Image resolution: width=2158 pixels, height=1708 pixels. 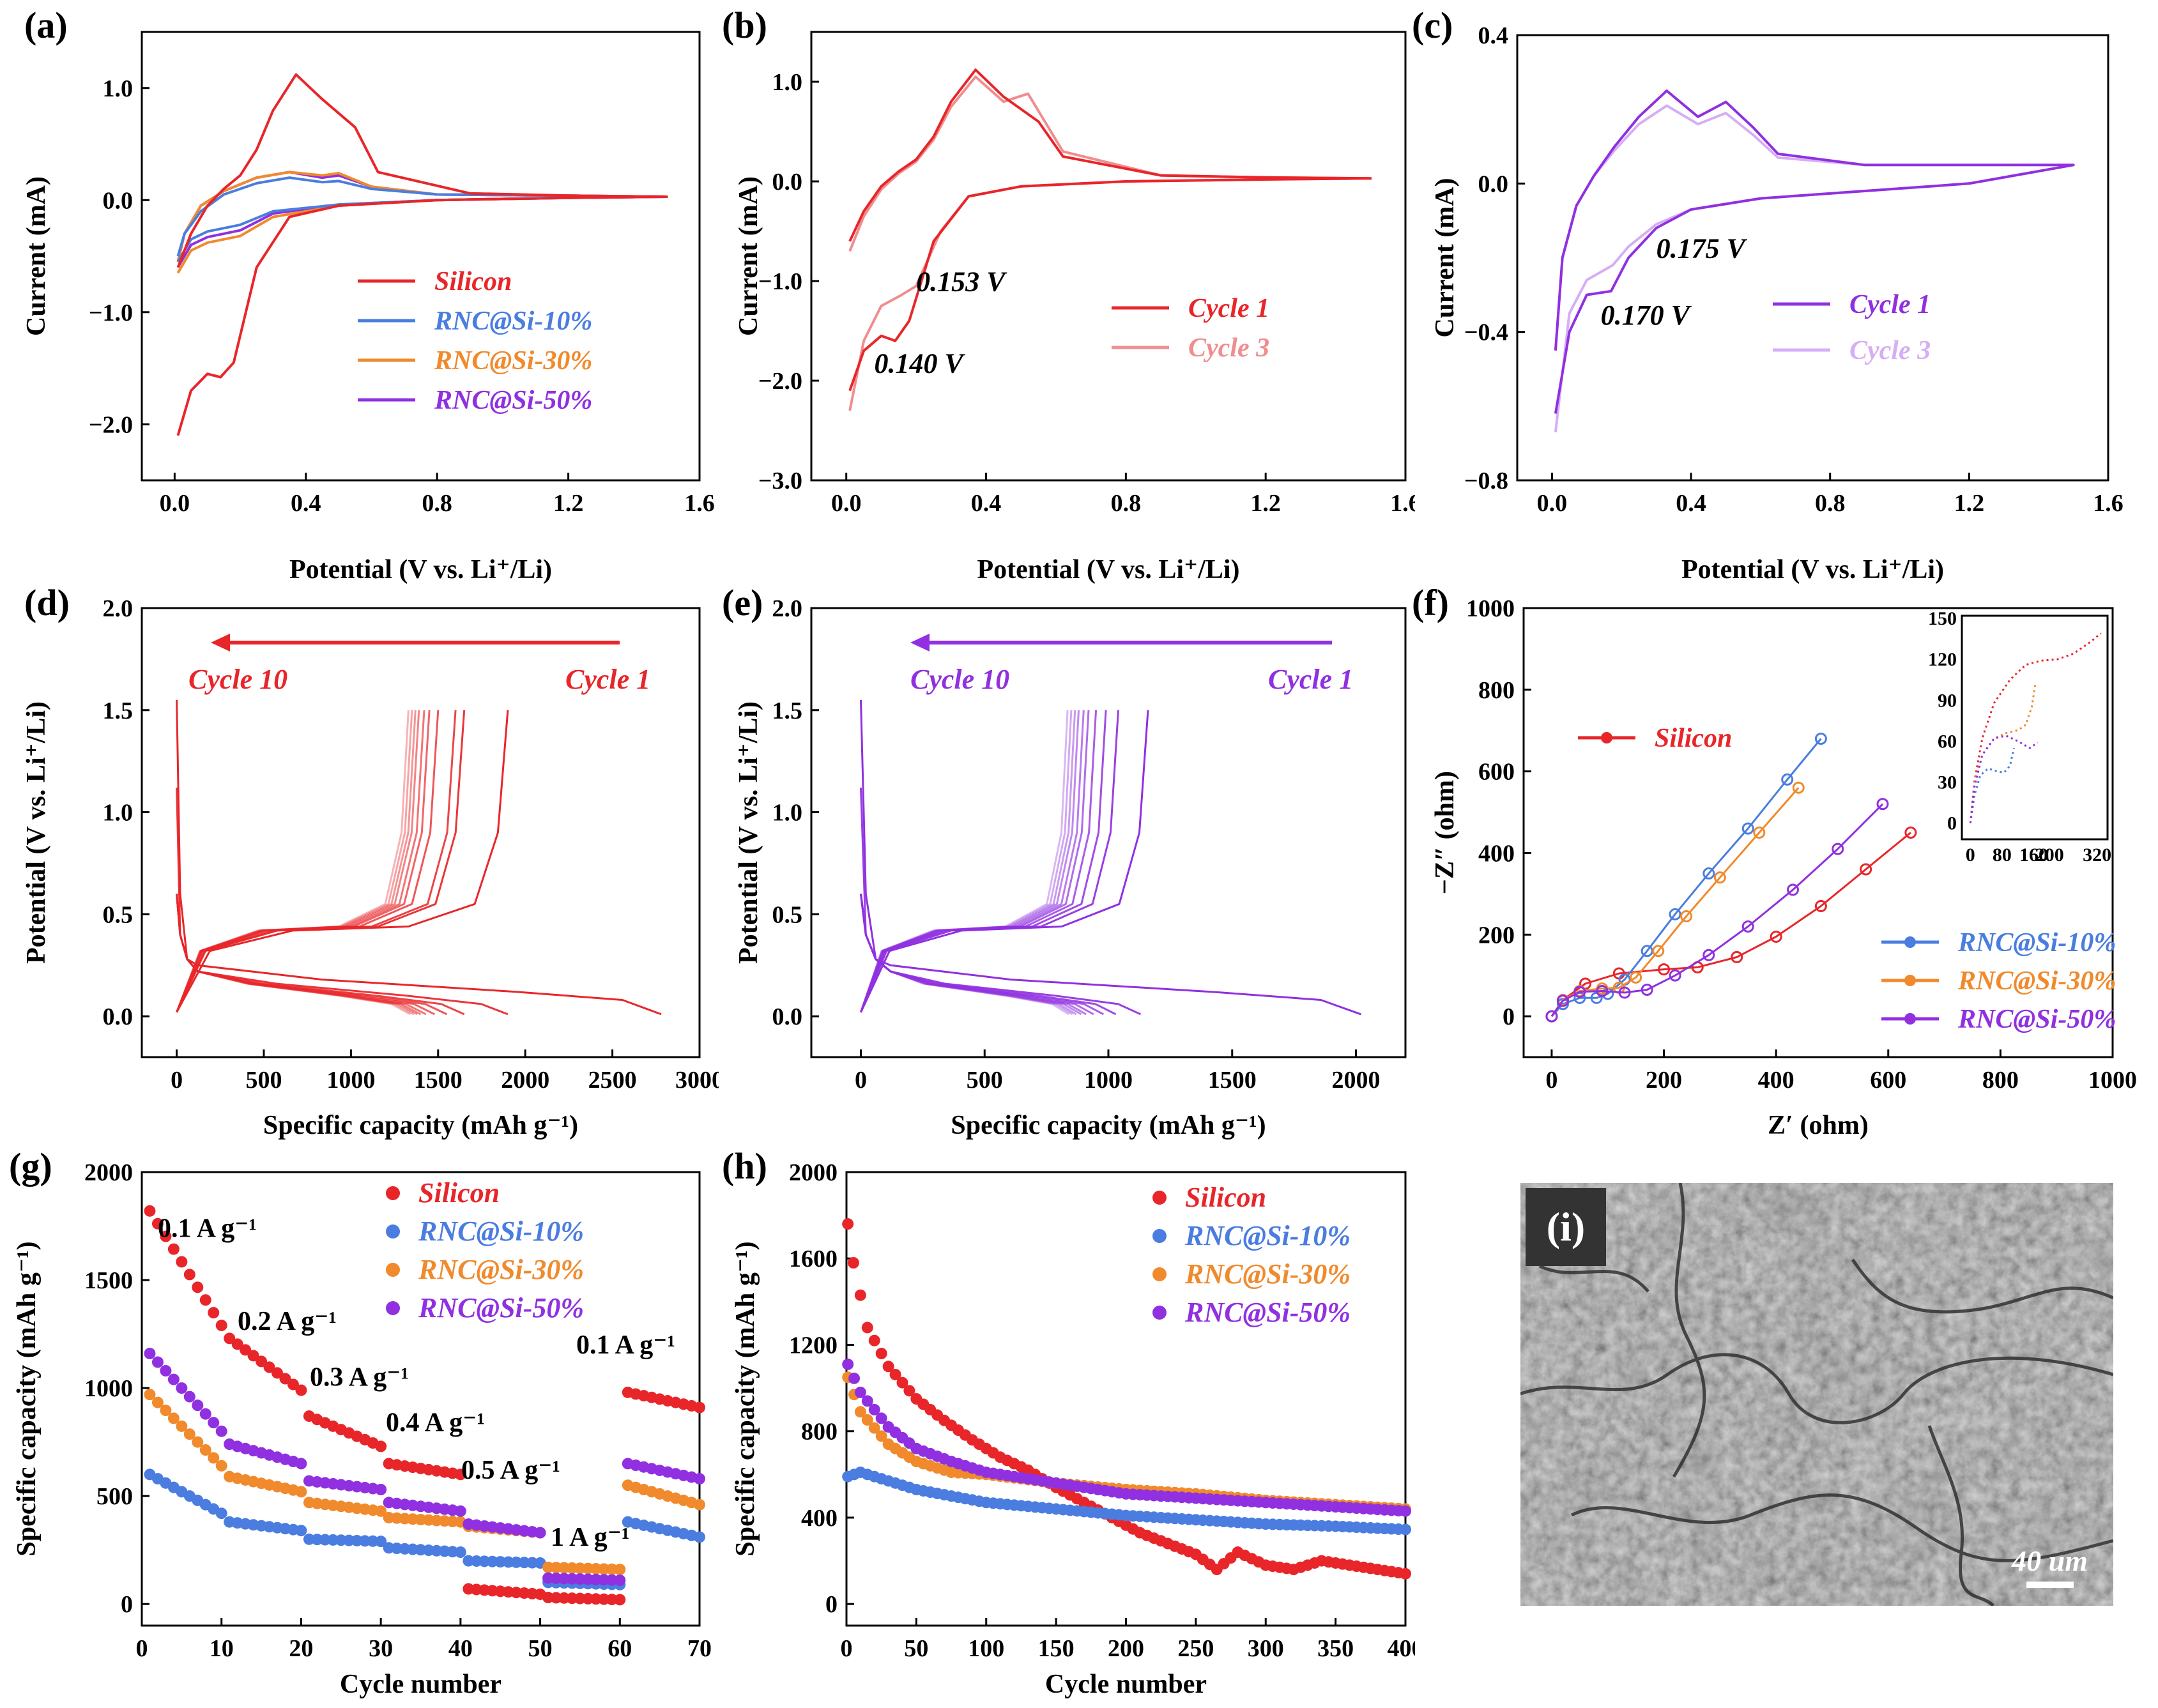 I want to click on legend-g-1-label: RNC@Si-10%, so click(x=501, y=1232).